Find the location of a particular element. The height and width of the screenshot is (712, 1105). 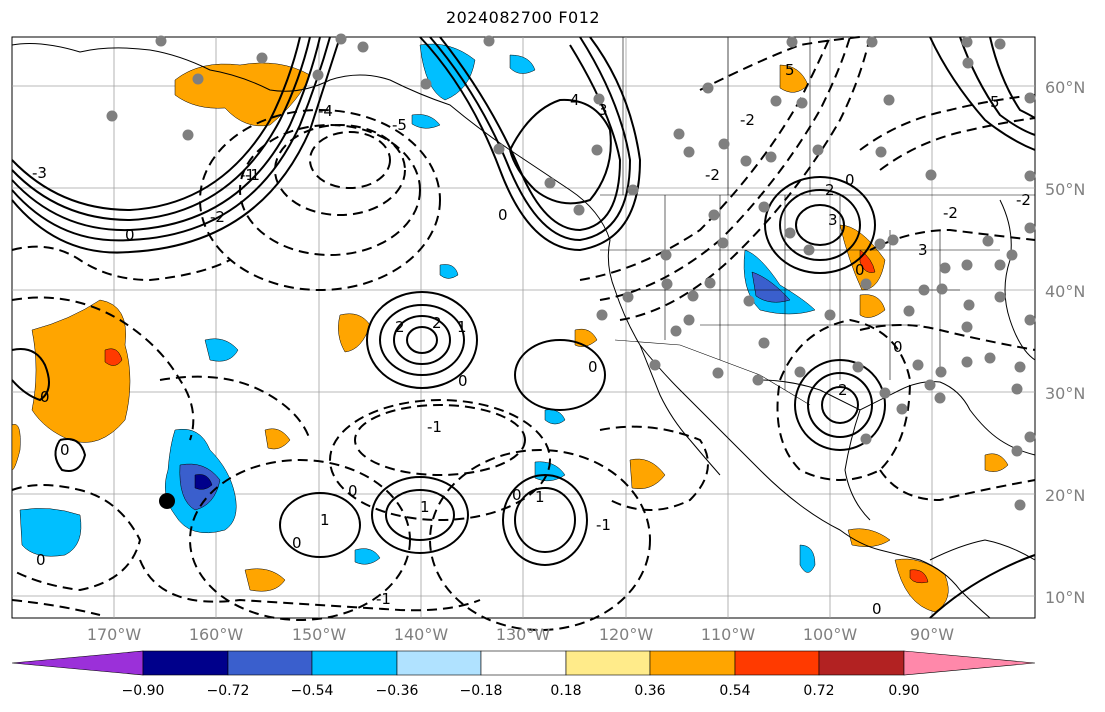

svg-text: 4 is located at coordinates (575, 100).